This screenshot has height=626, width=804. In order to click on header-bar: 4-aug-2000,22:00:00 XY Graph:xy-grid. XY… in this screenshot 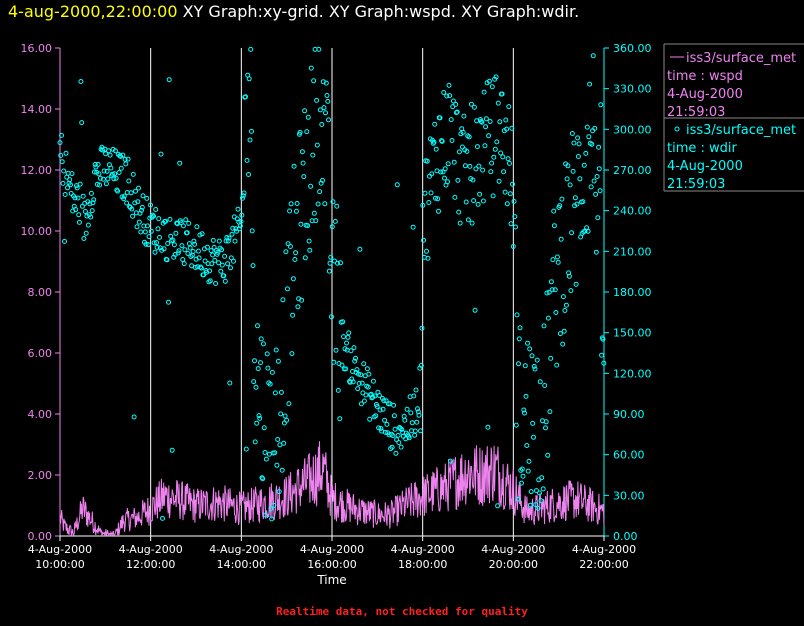, I will do `click(293, 11)`.